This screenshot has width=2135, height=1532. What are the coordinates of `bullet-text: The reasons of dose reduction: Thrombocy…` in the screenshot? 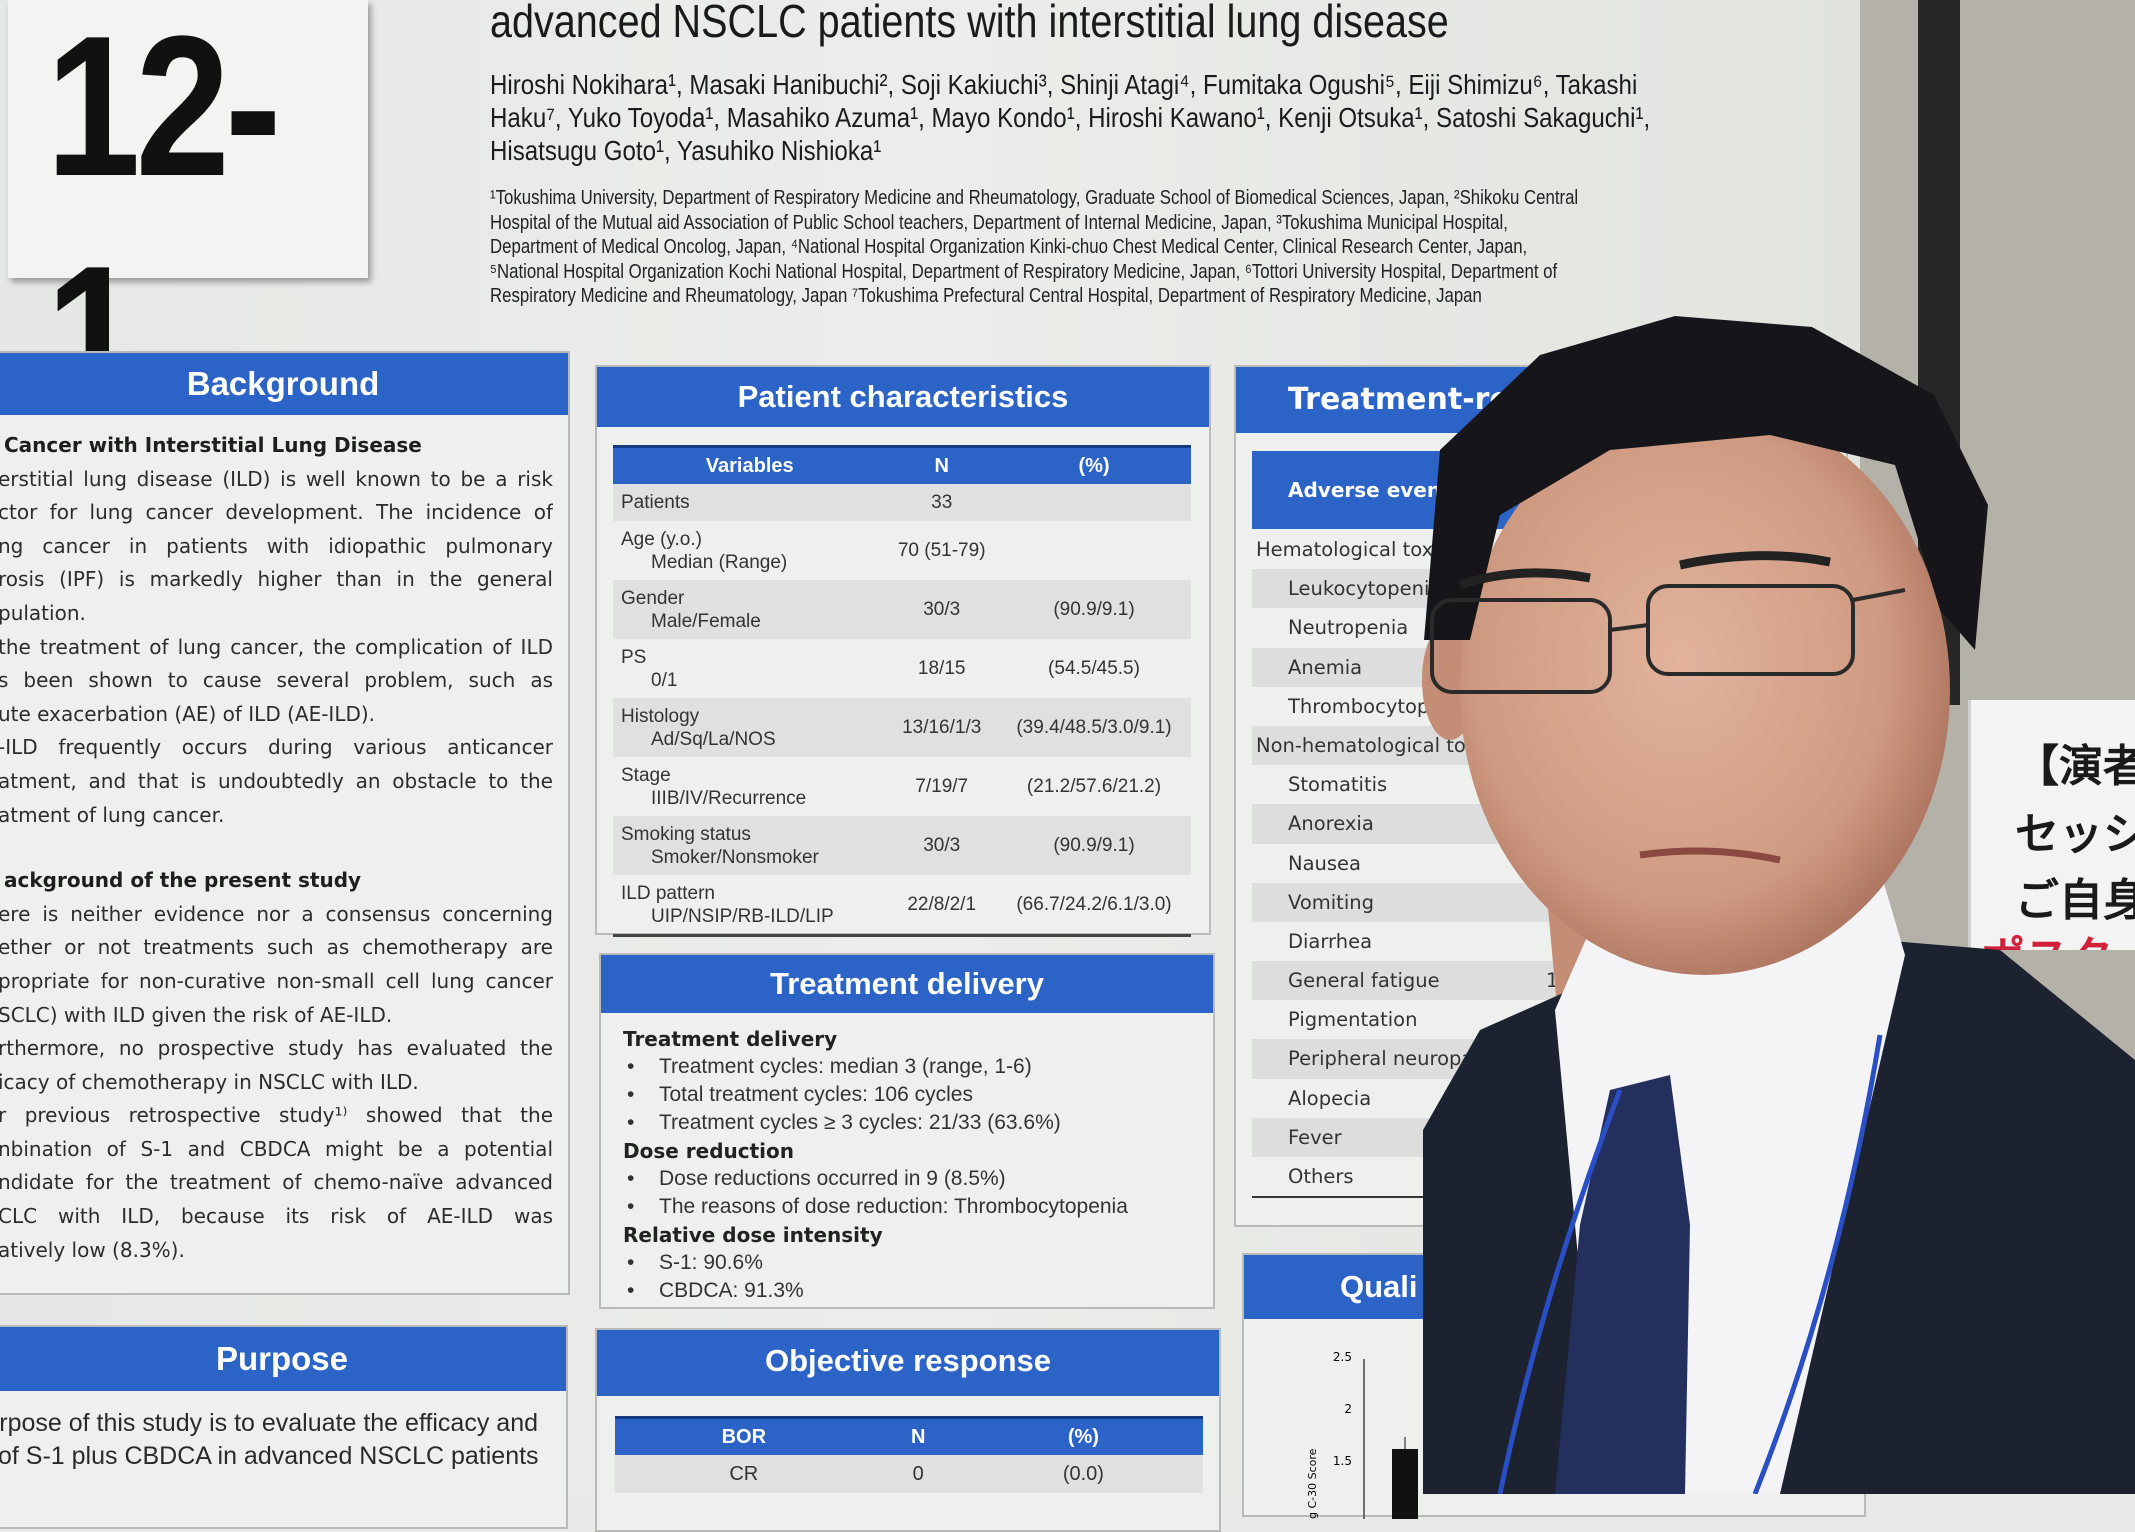 It's located at (893, 1206).